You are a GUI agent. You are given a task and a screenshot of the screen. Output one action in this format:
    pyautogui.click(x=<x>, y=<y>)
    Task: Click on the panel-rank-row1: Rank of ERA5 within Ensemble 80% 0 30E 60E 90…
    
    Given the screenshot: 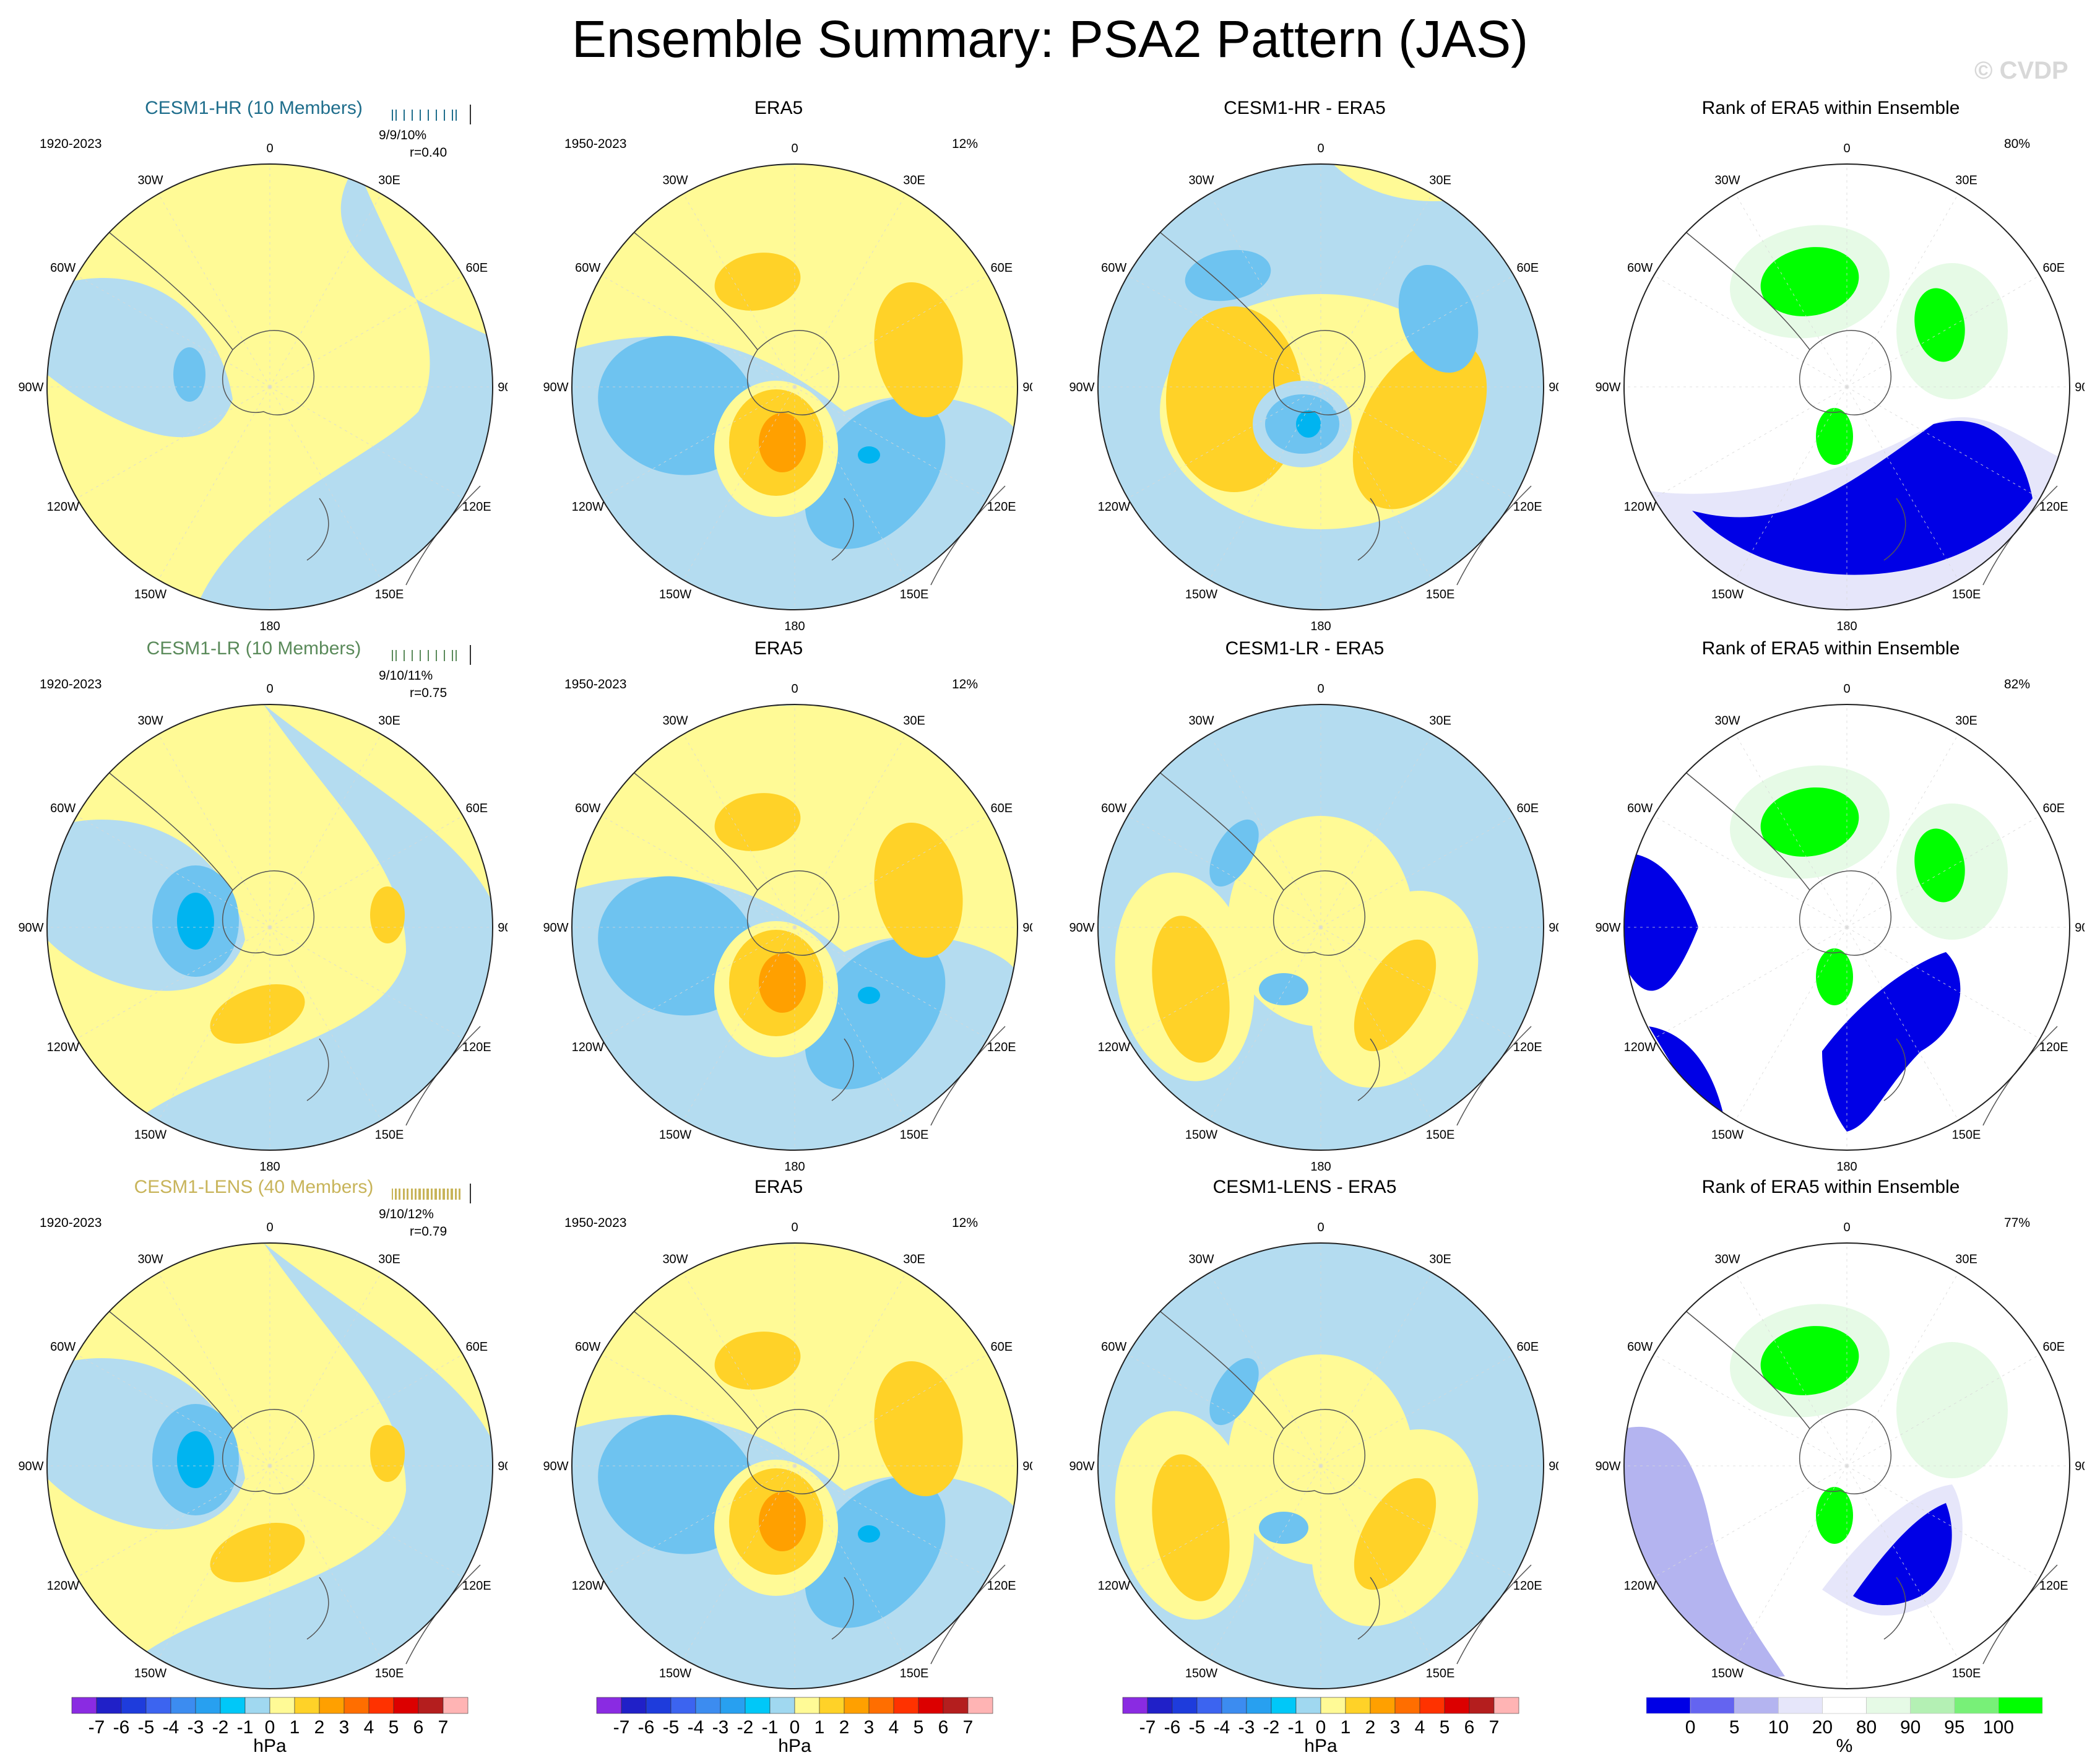 What is the action you would take?
    pyautogui.click(x=1831, y=364)
    